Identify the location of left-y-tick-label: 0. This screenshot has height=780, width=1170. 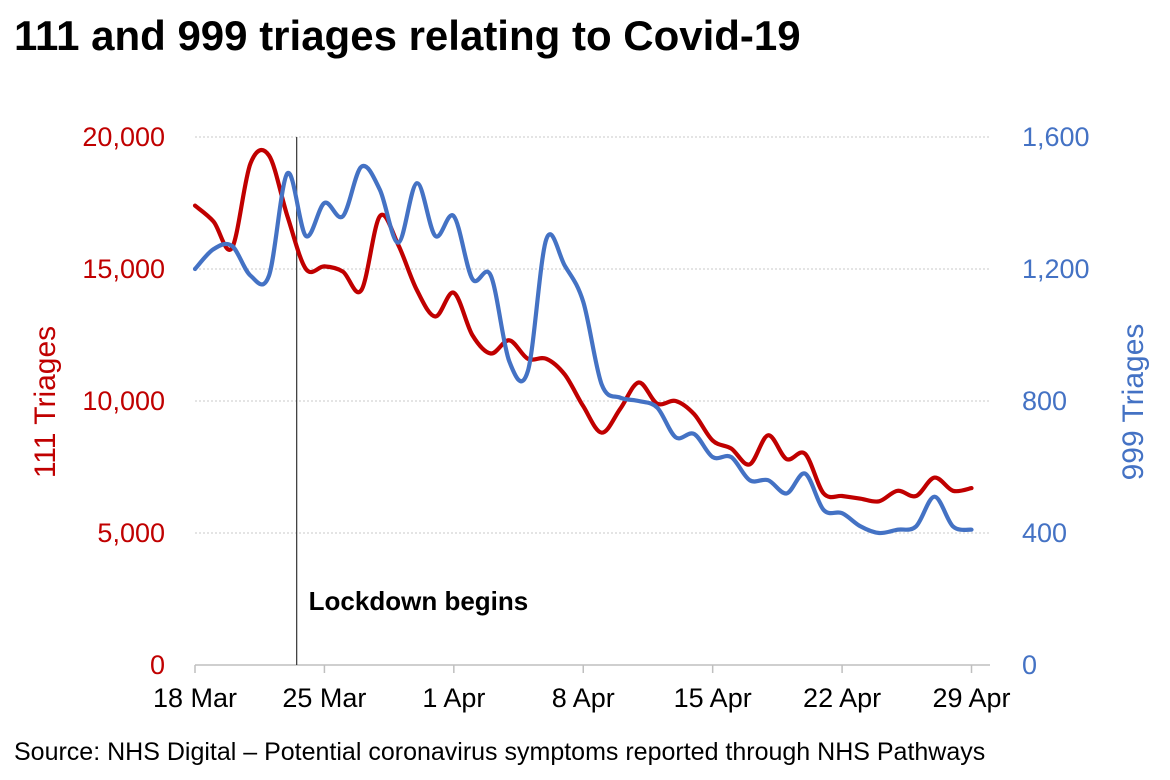
(157, 665).